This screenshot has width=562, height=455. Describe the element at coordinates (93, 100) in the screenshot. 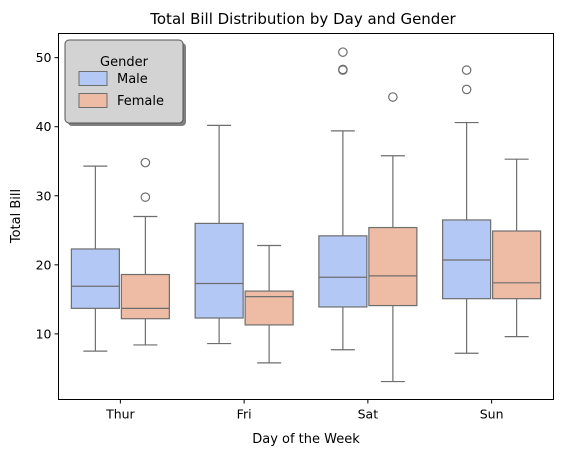

I see `legend-swatch-female` at that location.